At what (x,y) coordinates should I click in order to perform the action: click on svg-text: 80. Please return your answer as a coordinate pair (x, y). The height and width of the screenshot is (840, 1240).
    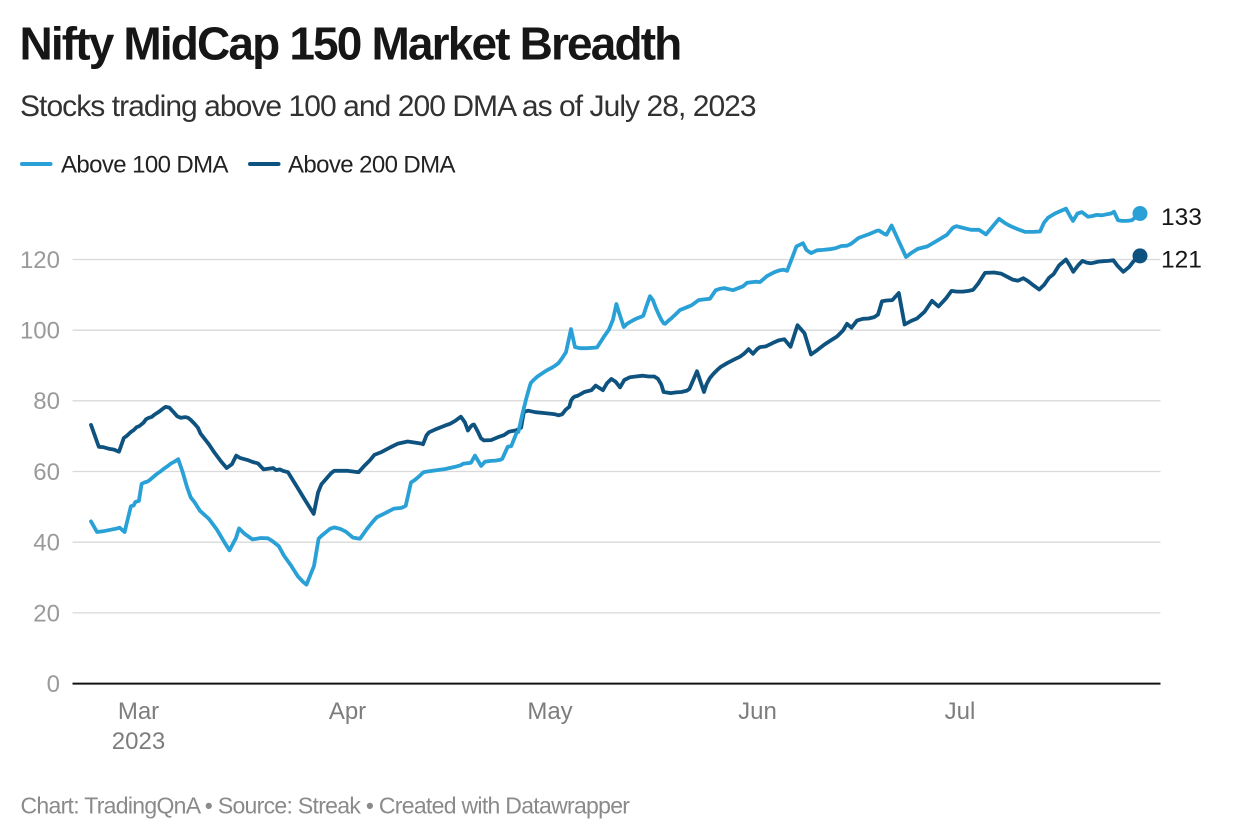
    Looking at the image, I should click on (46, 401).